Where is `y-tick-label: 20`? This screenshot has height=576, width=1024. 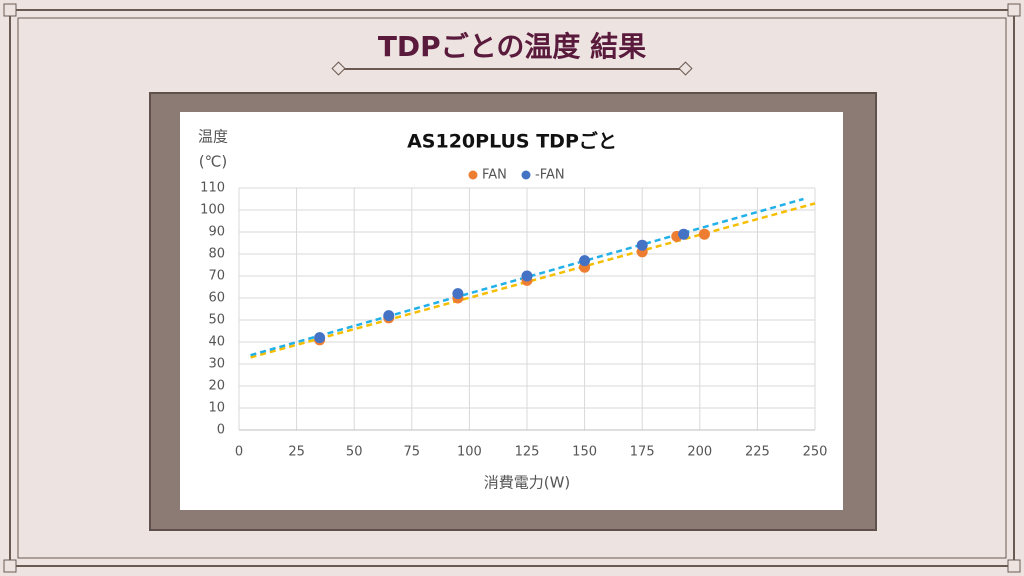 y-tick-label: 20 is located at coordinates (216, 386).